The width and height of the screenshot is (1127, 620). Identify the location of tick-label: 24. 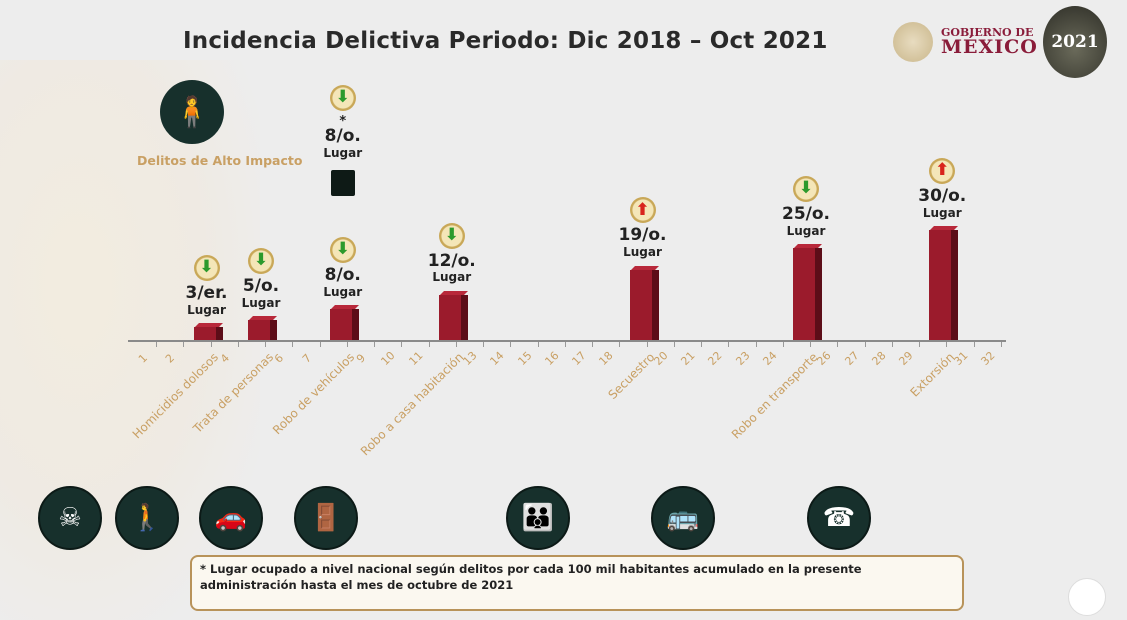
(770, 358).